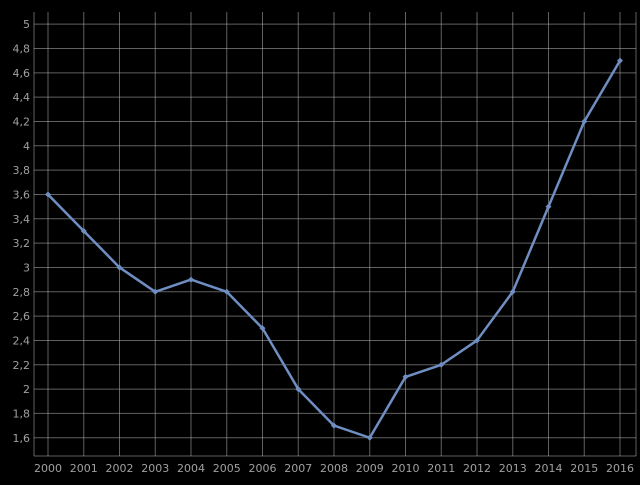  I want to click on y-tick-label: 3,4, so click(22, 219).